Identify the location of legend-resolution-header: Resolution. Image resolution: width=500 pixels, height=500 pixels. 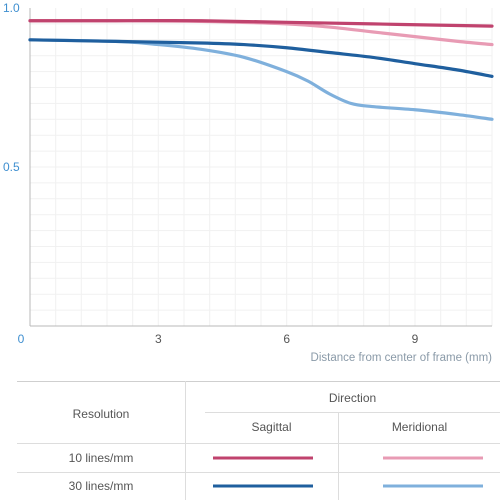
(101, 414).